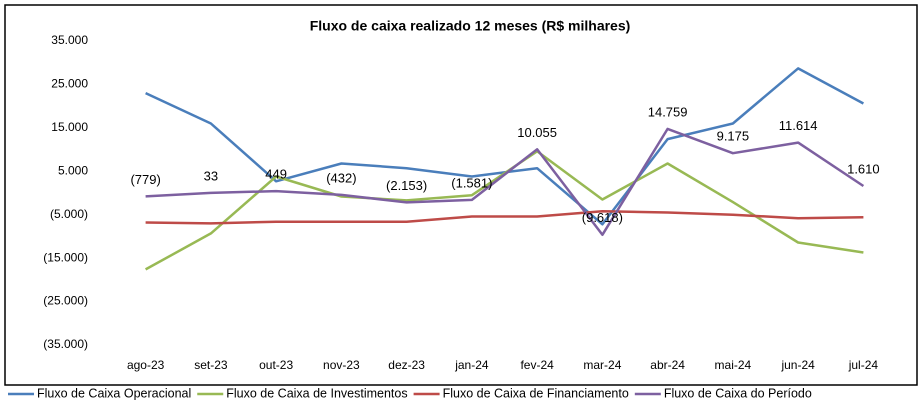  What do you see at coordinates (73, 170) in the screenshot?
I see `y-tick-label: 5.000` at bounding box center [73, 170].